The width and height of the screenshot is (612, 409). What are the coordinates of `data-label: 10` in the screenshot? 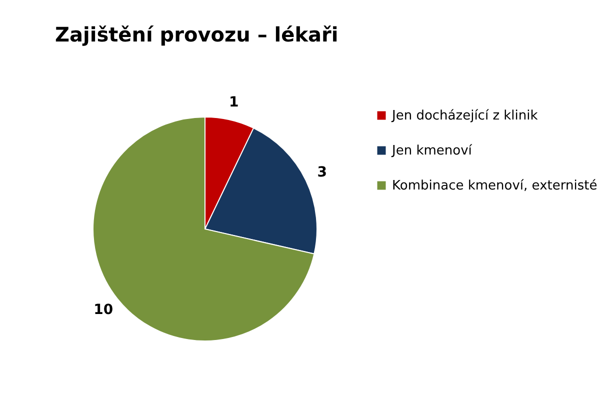 It's located at (104, 310).